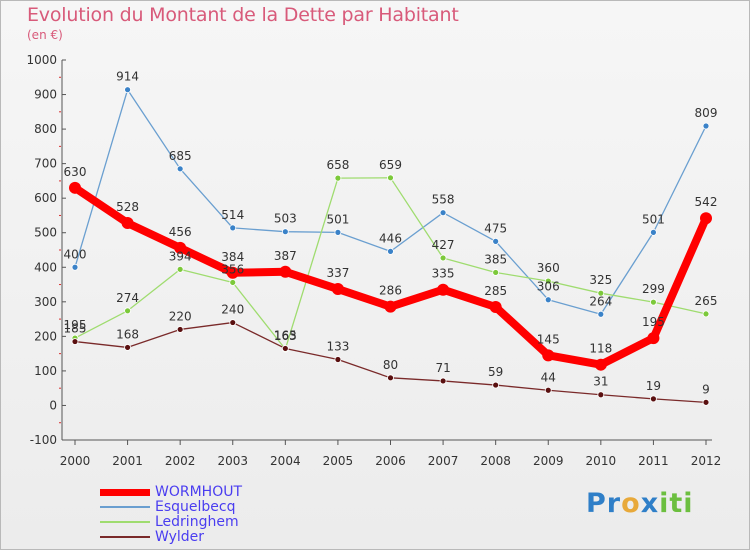 The height and width of the screenshot is (550, 750). What do you see at coordinates (180, 232) in the screenshot?
I see `data-label: 456` at bounding box center [180, 232].